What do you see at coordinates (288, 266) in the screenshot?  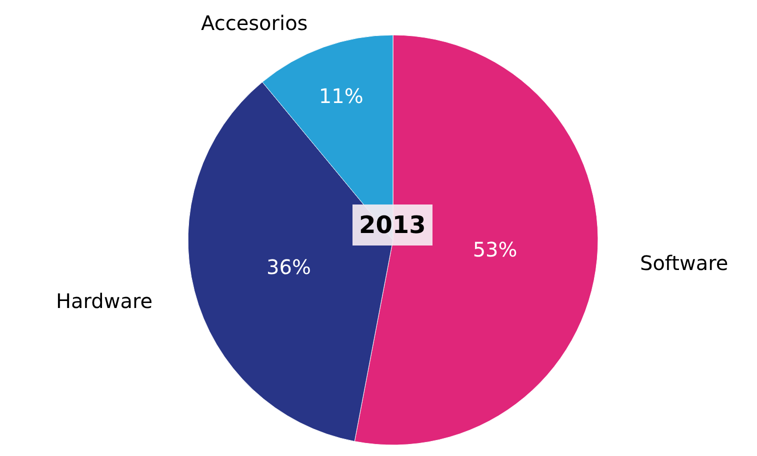 I see `data-label: 36%` at bounding box center [288, 266].